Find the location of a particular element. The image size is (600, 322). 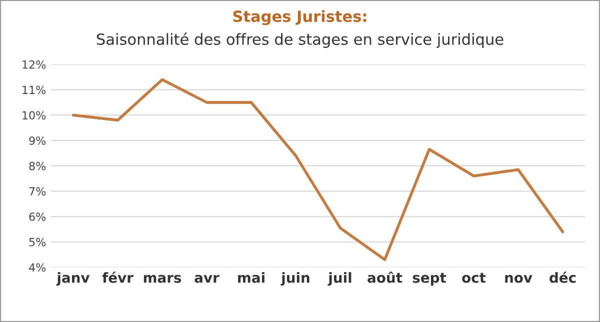

x-tick-label: août is located at coordinates (385, 277).